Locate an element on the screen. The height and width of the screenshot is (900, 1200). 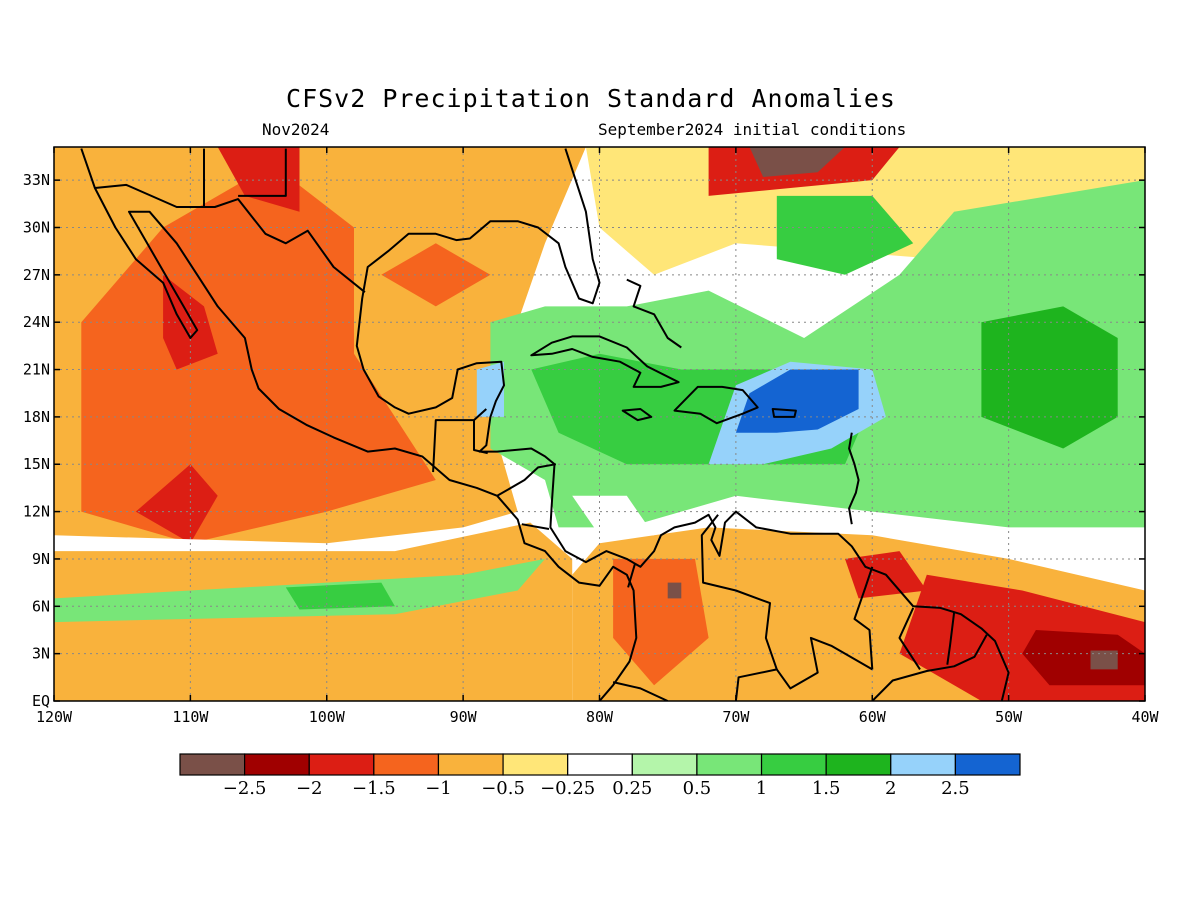
y-tick-label: 6N is located at coordinates (41, 606).